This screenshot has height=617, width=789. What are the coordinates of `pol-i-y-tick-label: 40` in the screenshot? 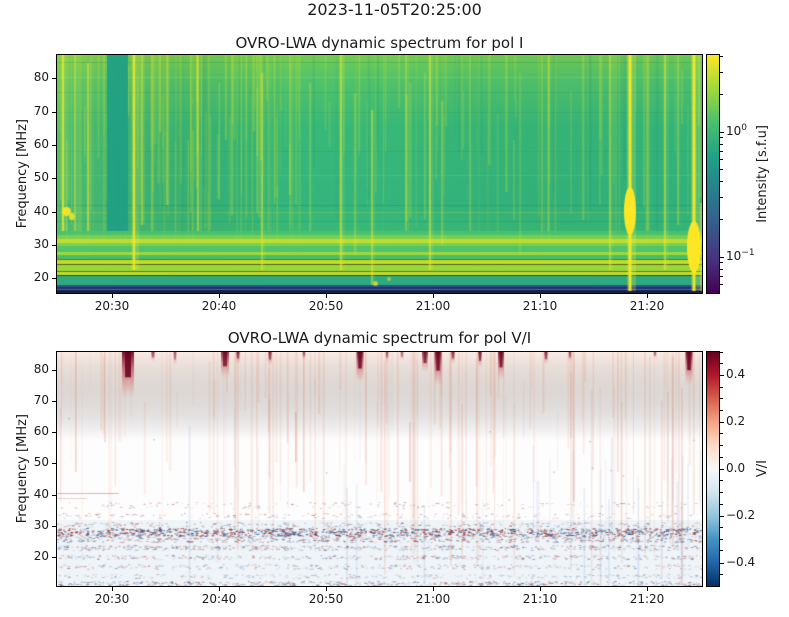 It's located at (41, 211).